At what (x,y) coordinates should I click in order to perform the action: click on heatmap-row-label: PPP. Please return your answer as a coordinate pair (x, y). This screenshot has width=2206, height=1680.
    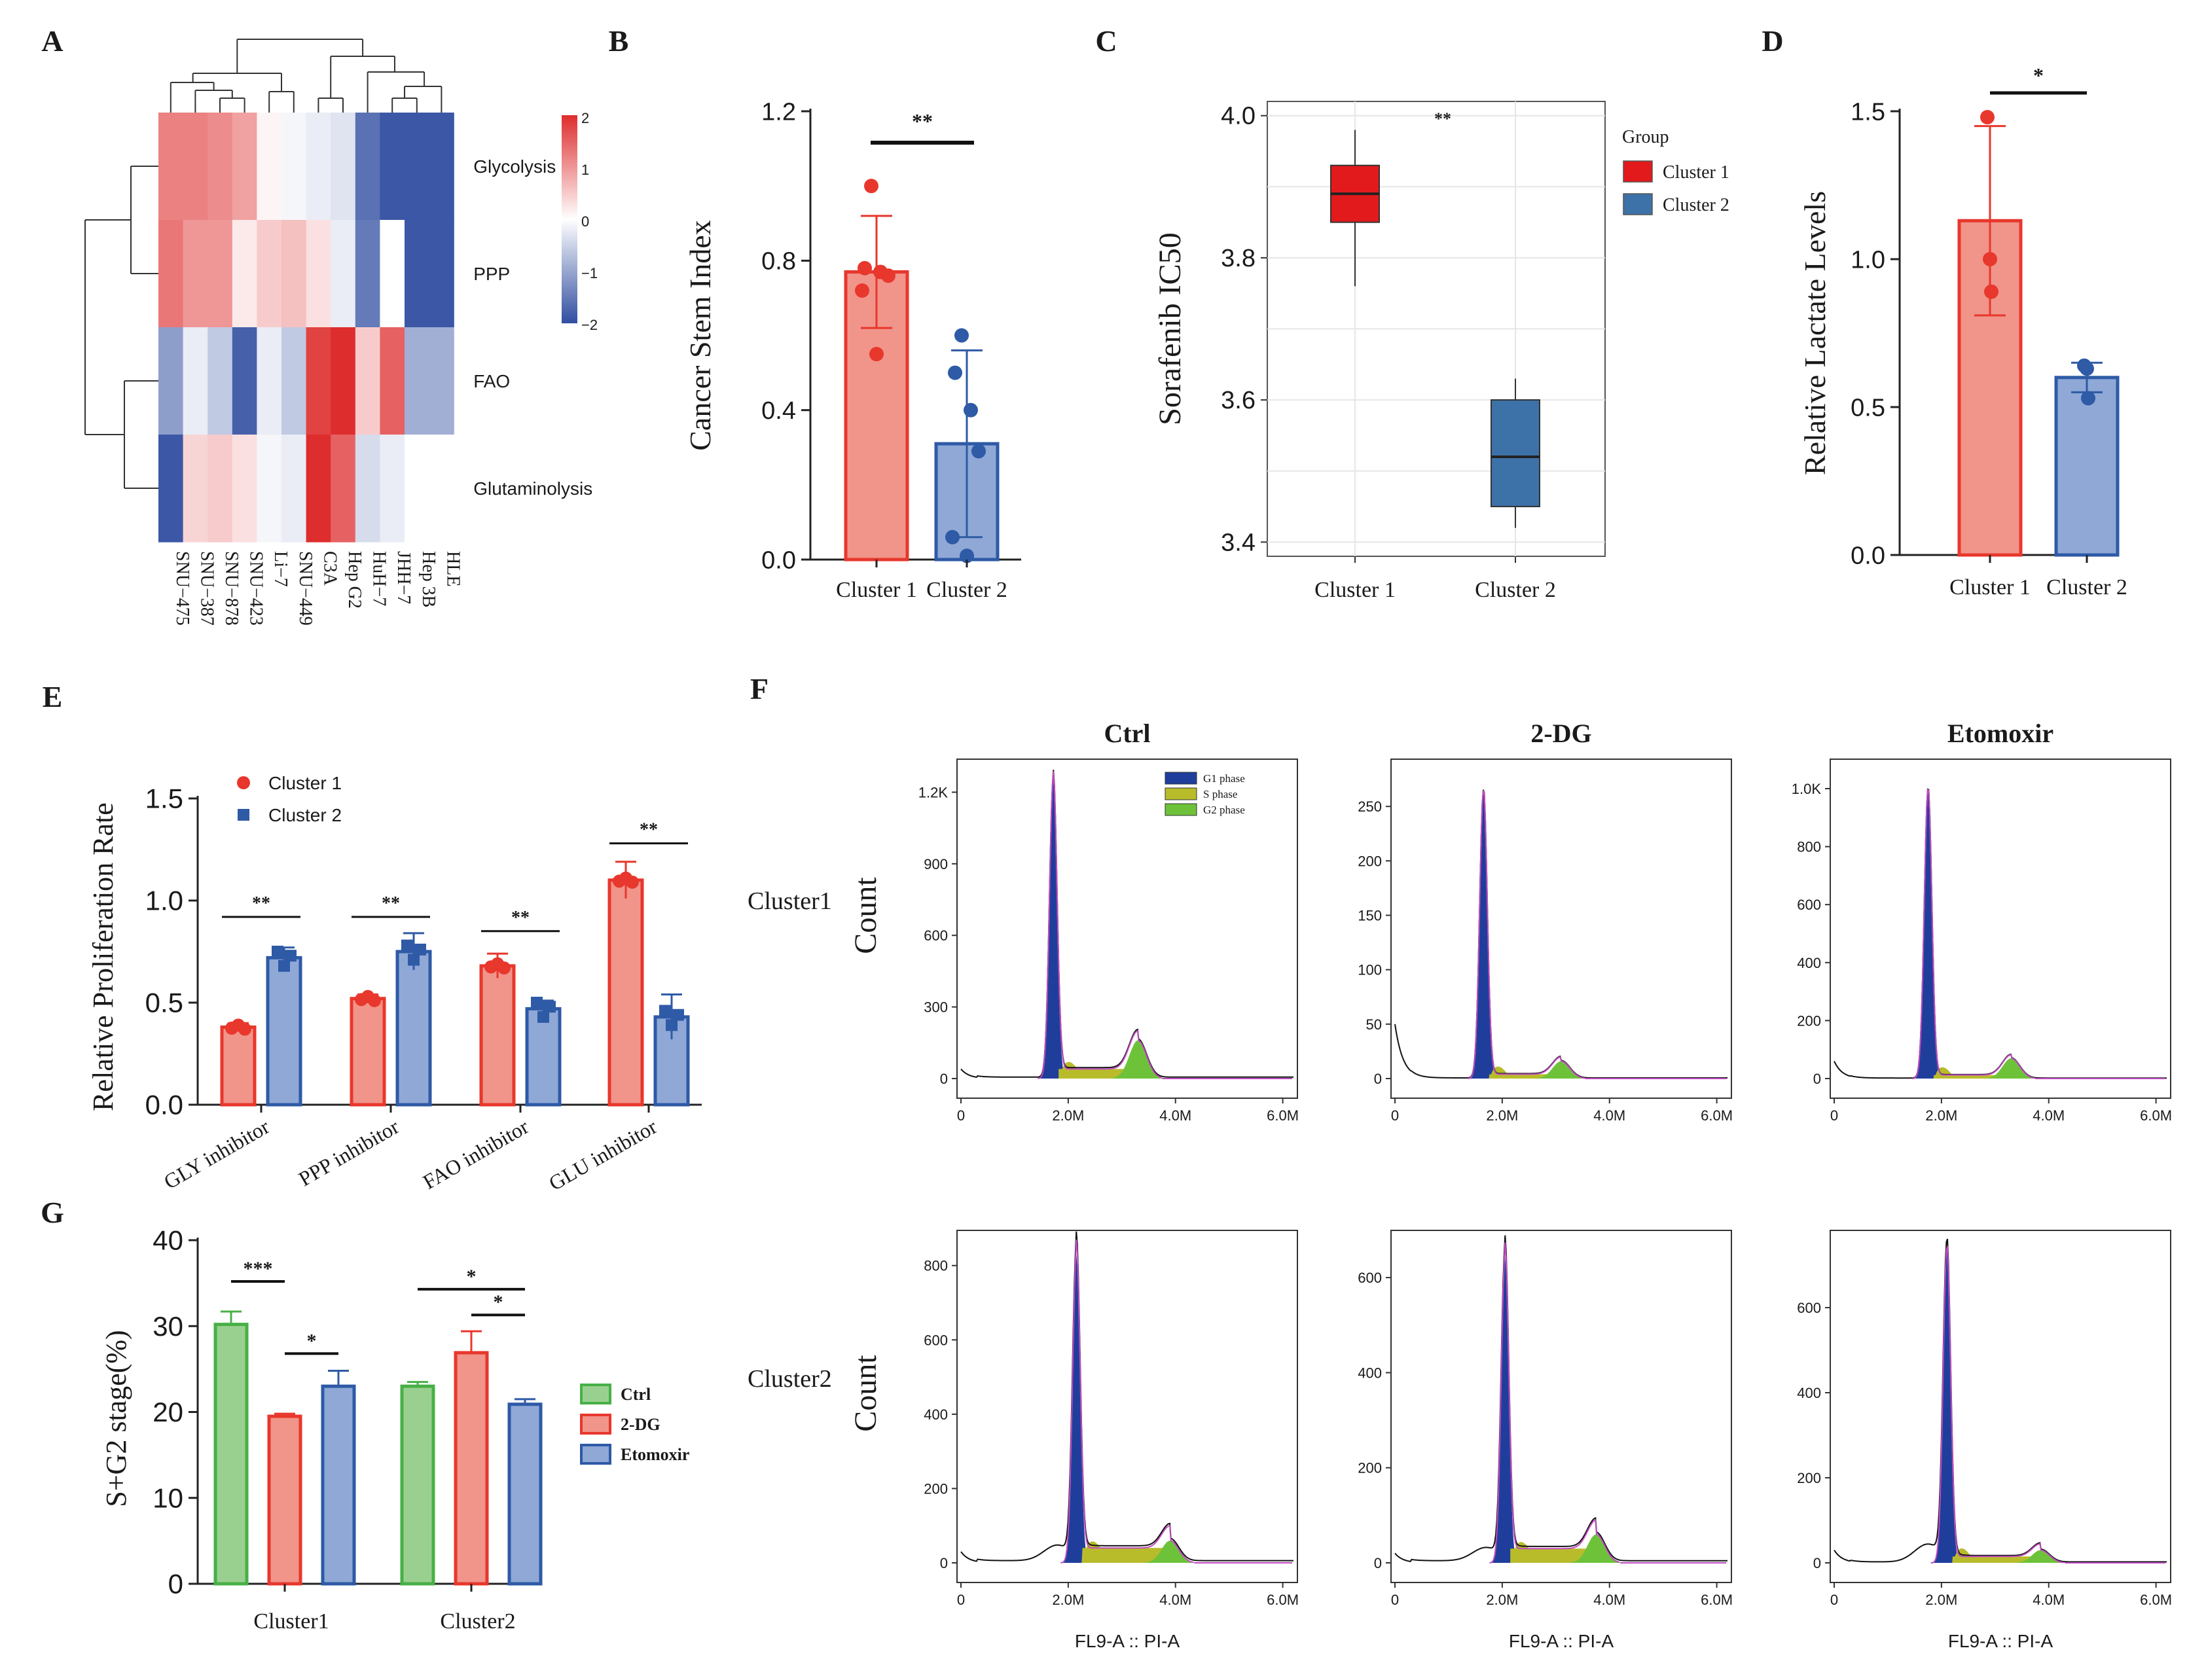
    Looking at the image, I should click on (491, 274).